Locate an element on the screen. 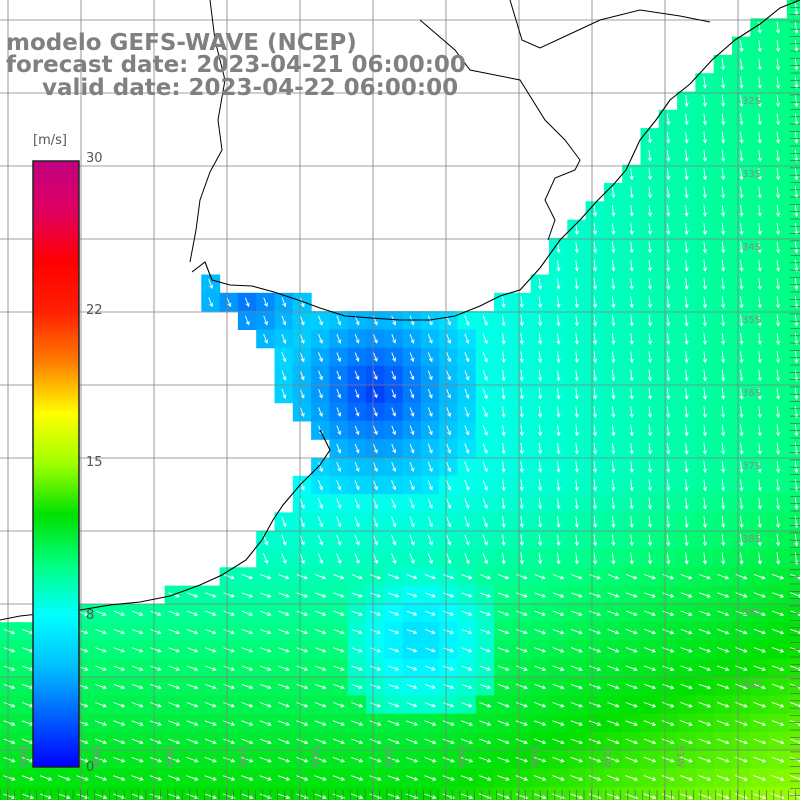 The height and width of the screenshot is (800, 800). lon-label: 55W is located at coordinates (387, 756).